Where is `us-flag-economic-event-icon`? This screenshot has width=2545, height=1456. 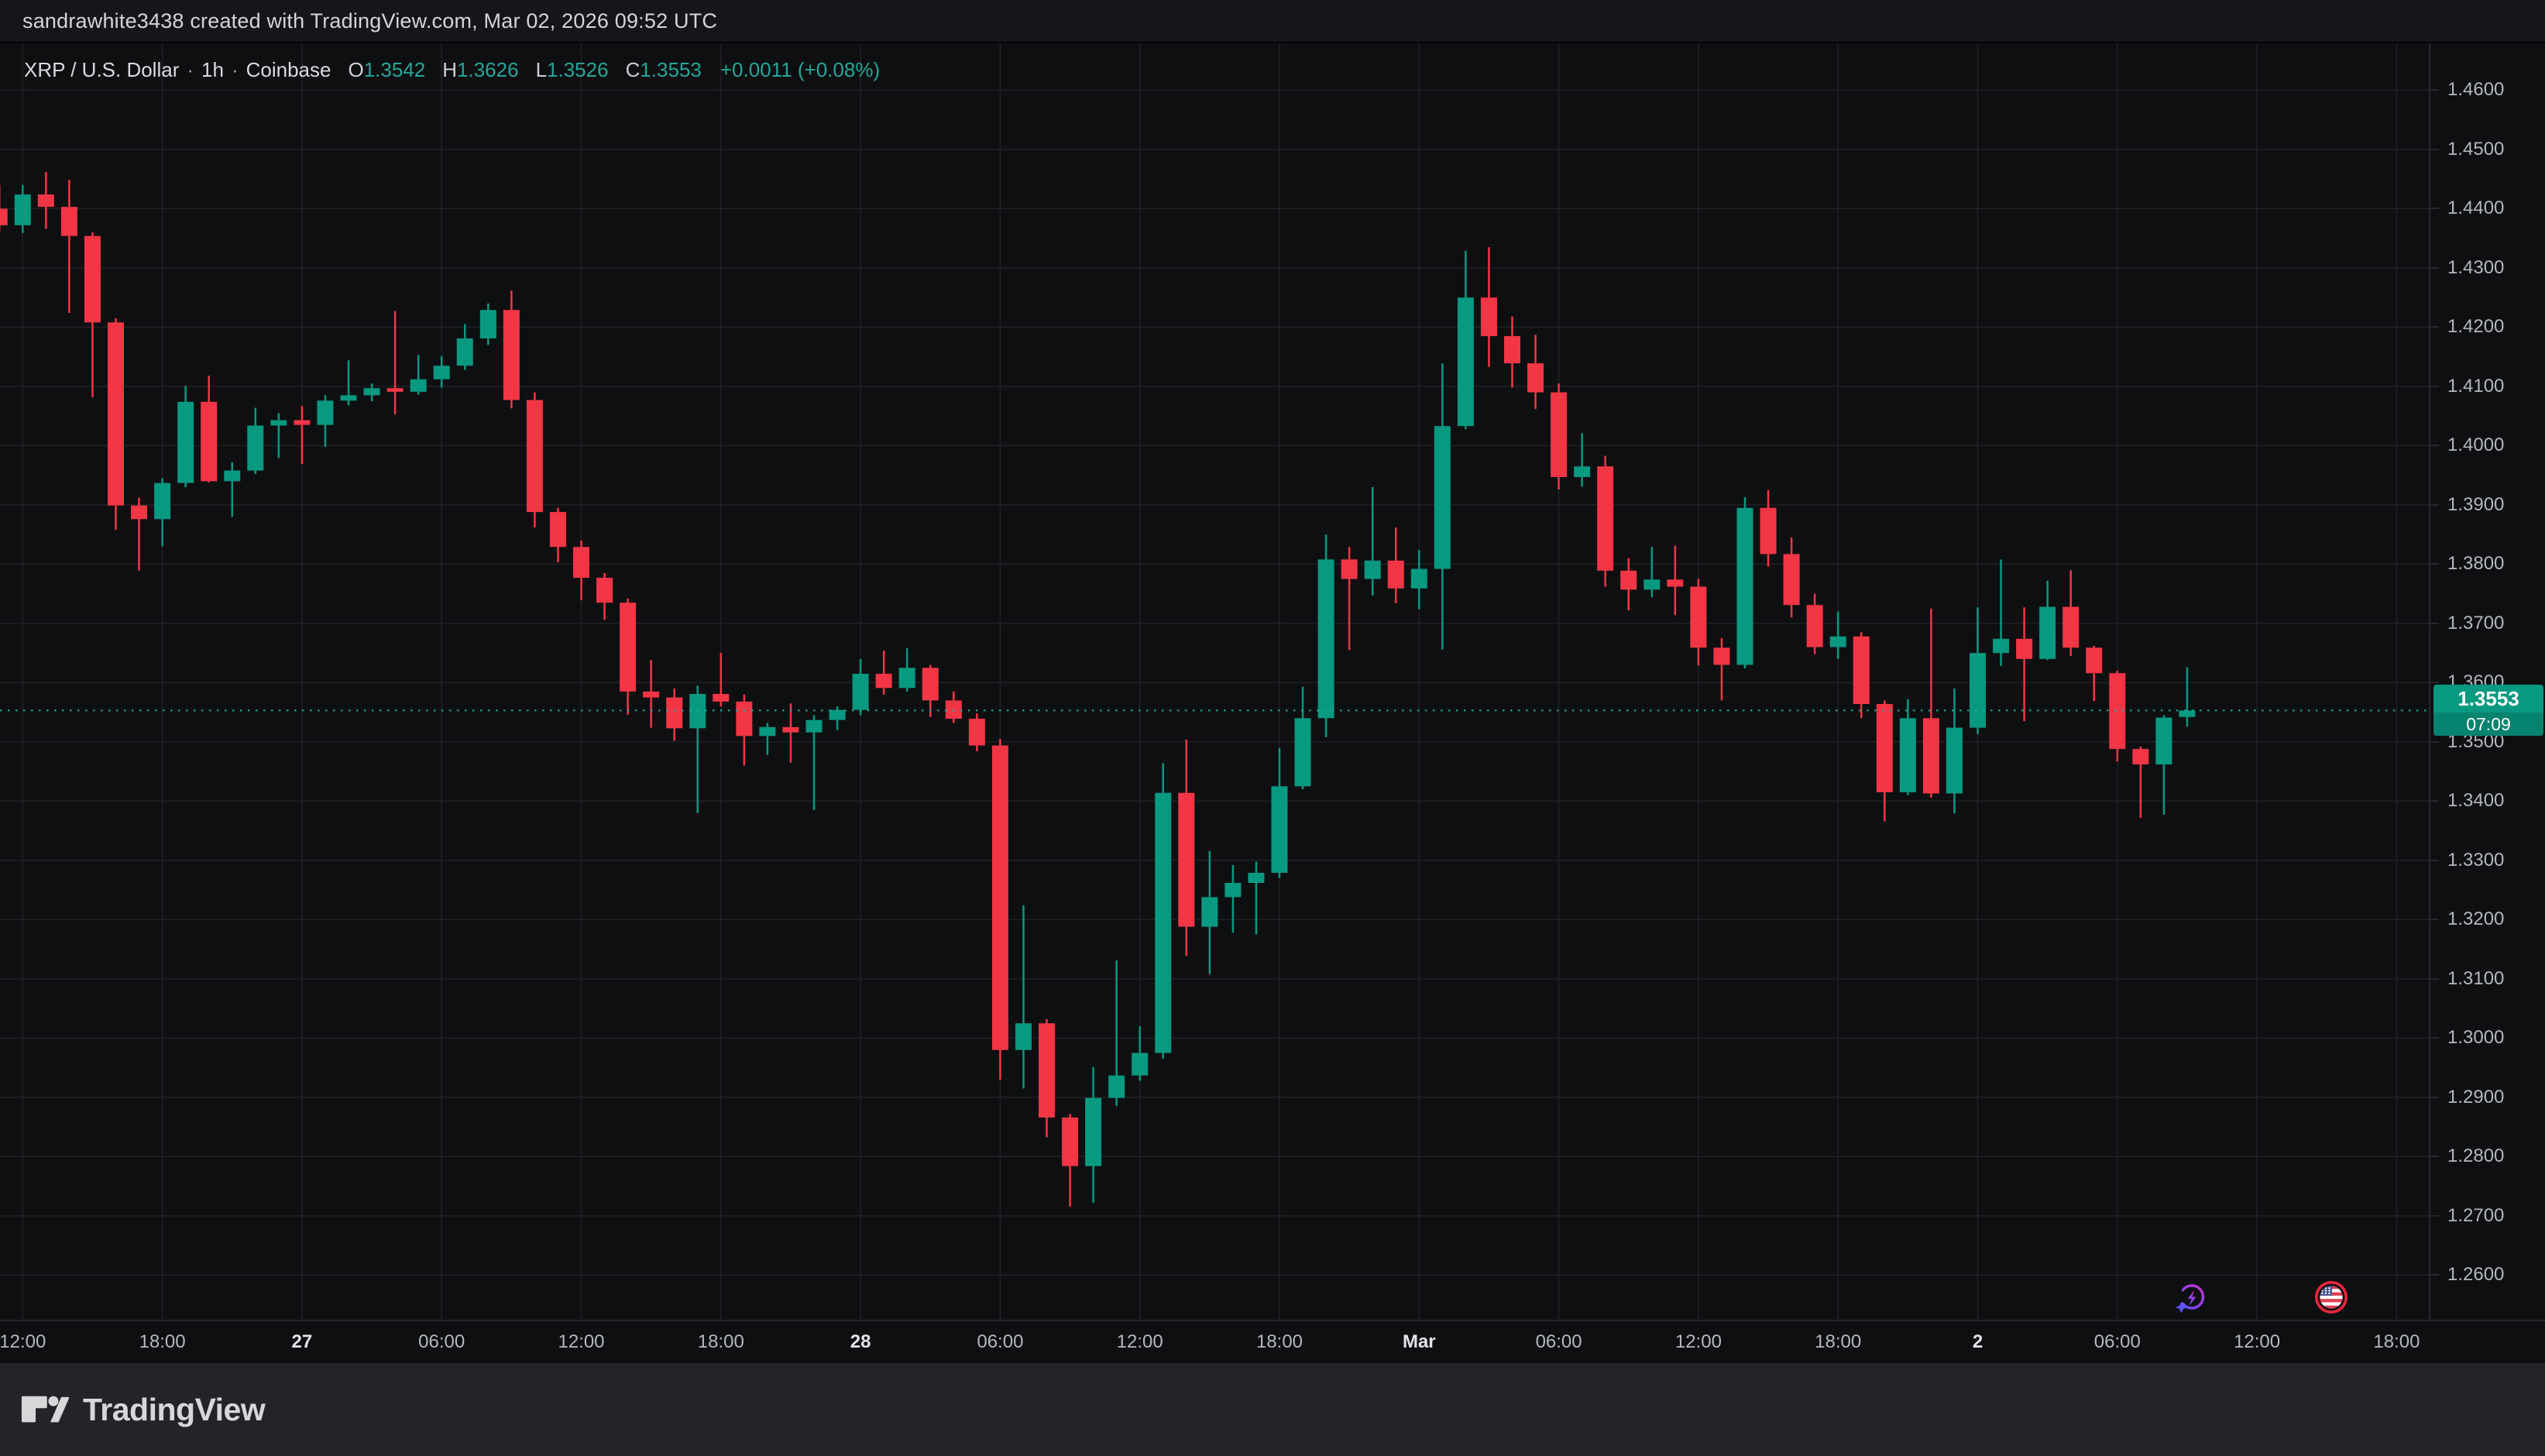
us-flag-economic-event-icon is located at coordinates (2331, 1297).